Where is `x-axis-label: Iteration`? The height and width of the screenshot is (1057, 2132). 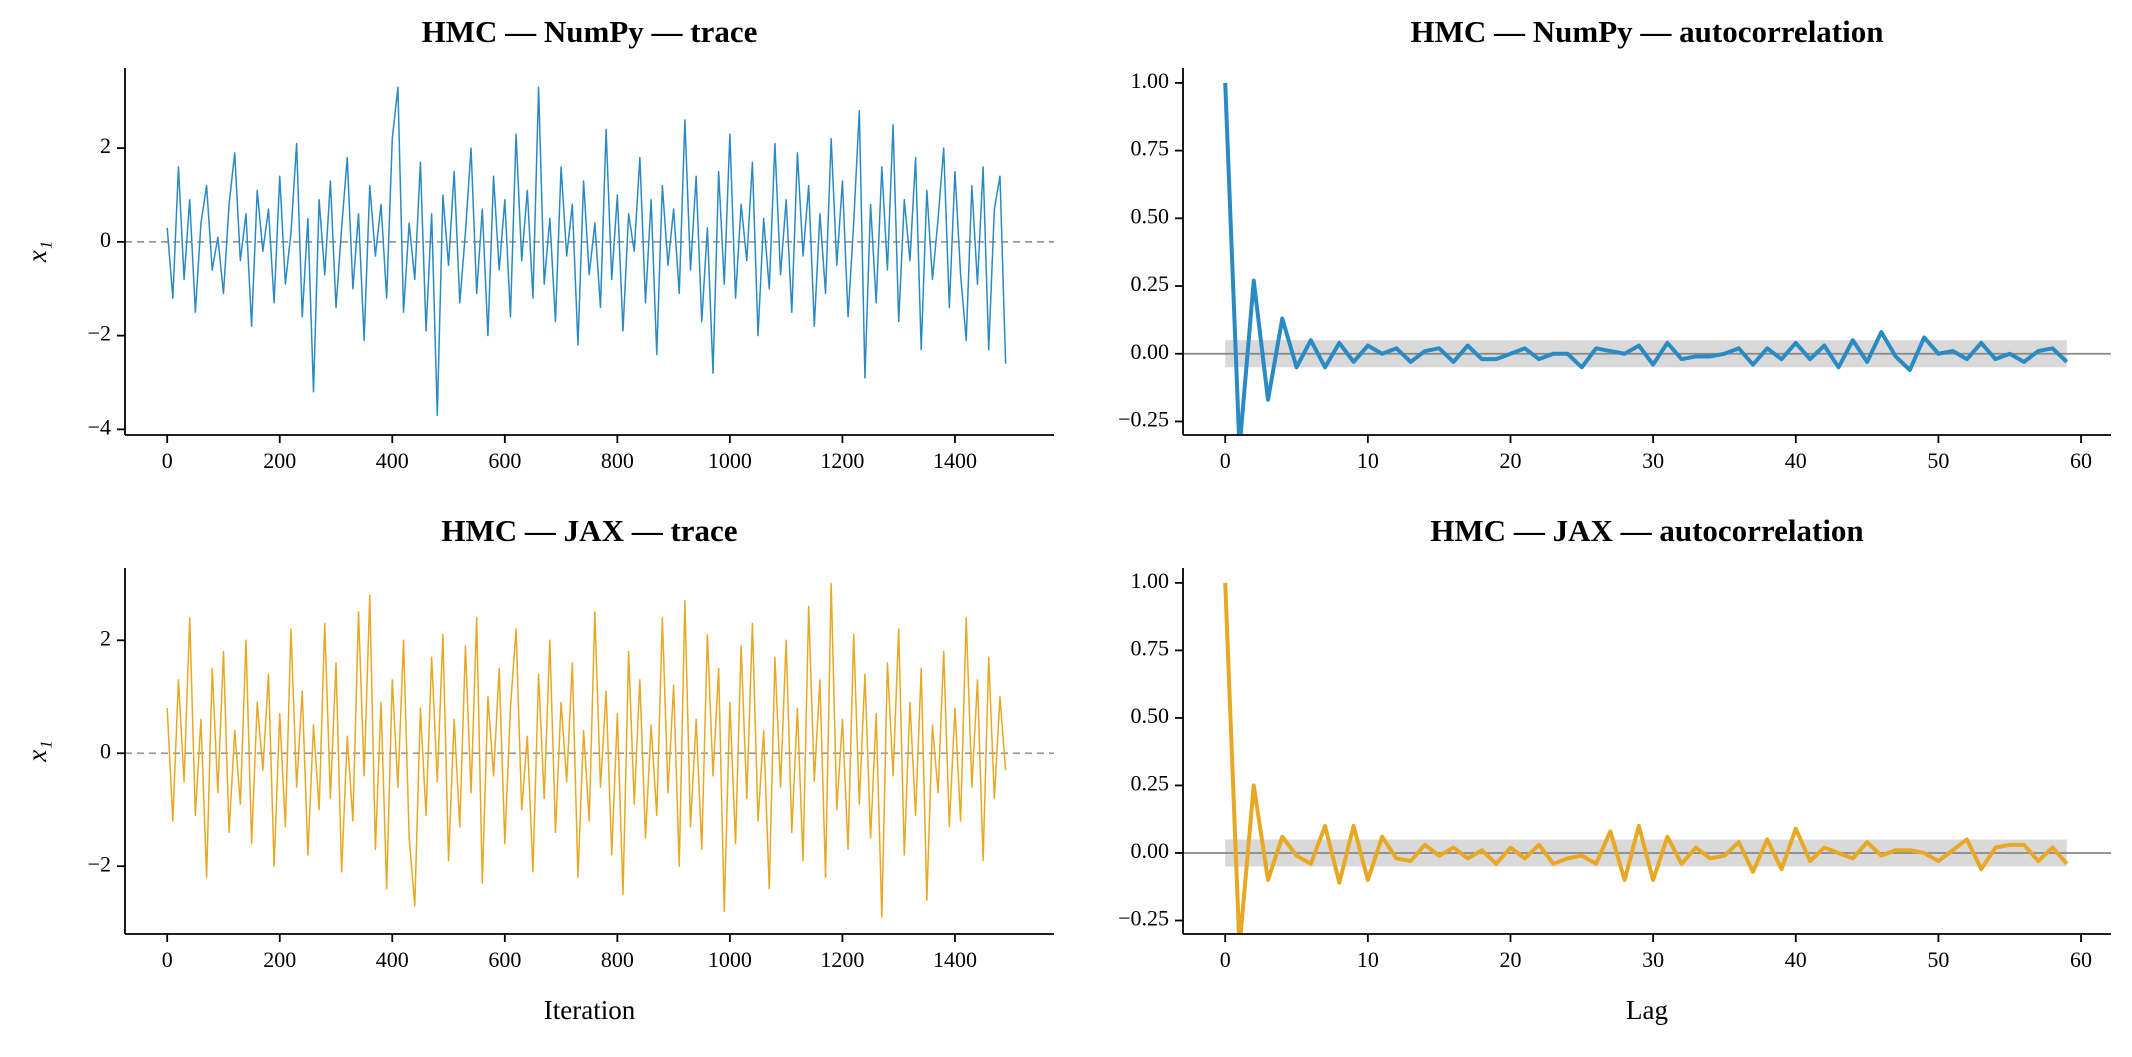 x-axis-label: Iteration is located at coordinates (590, 1010).